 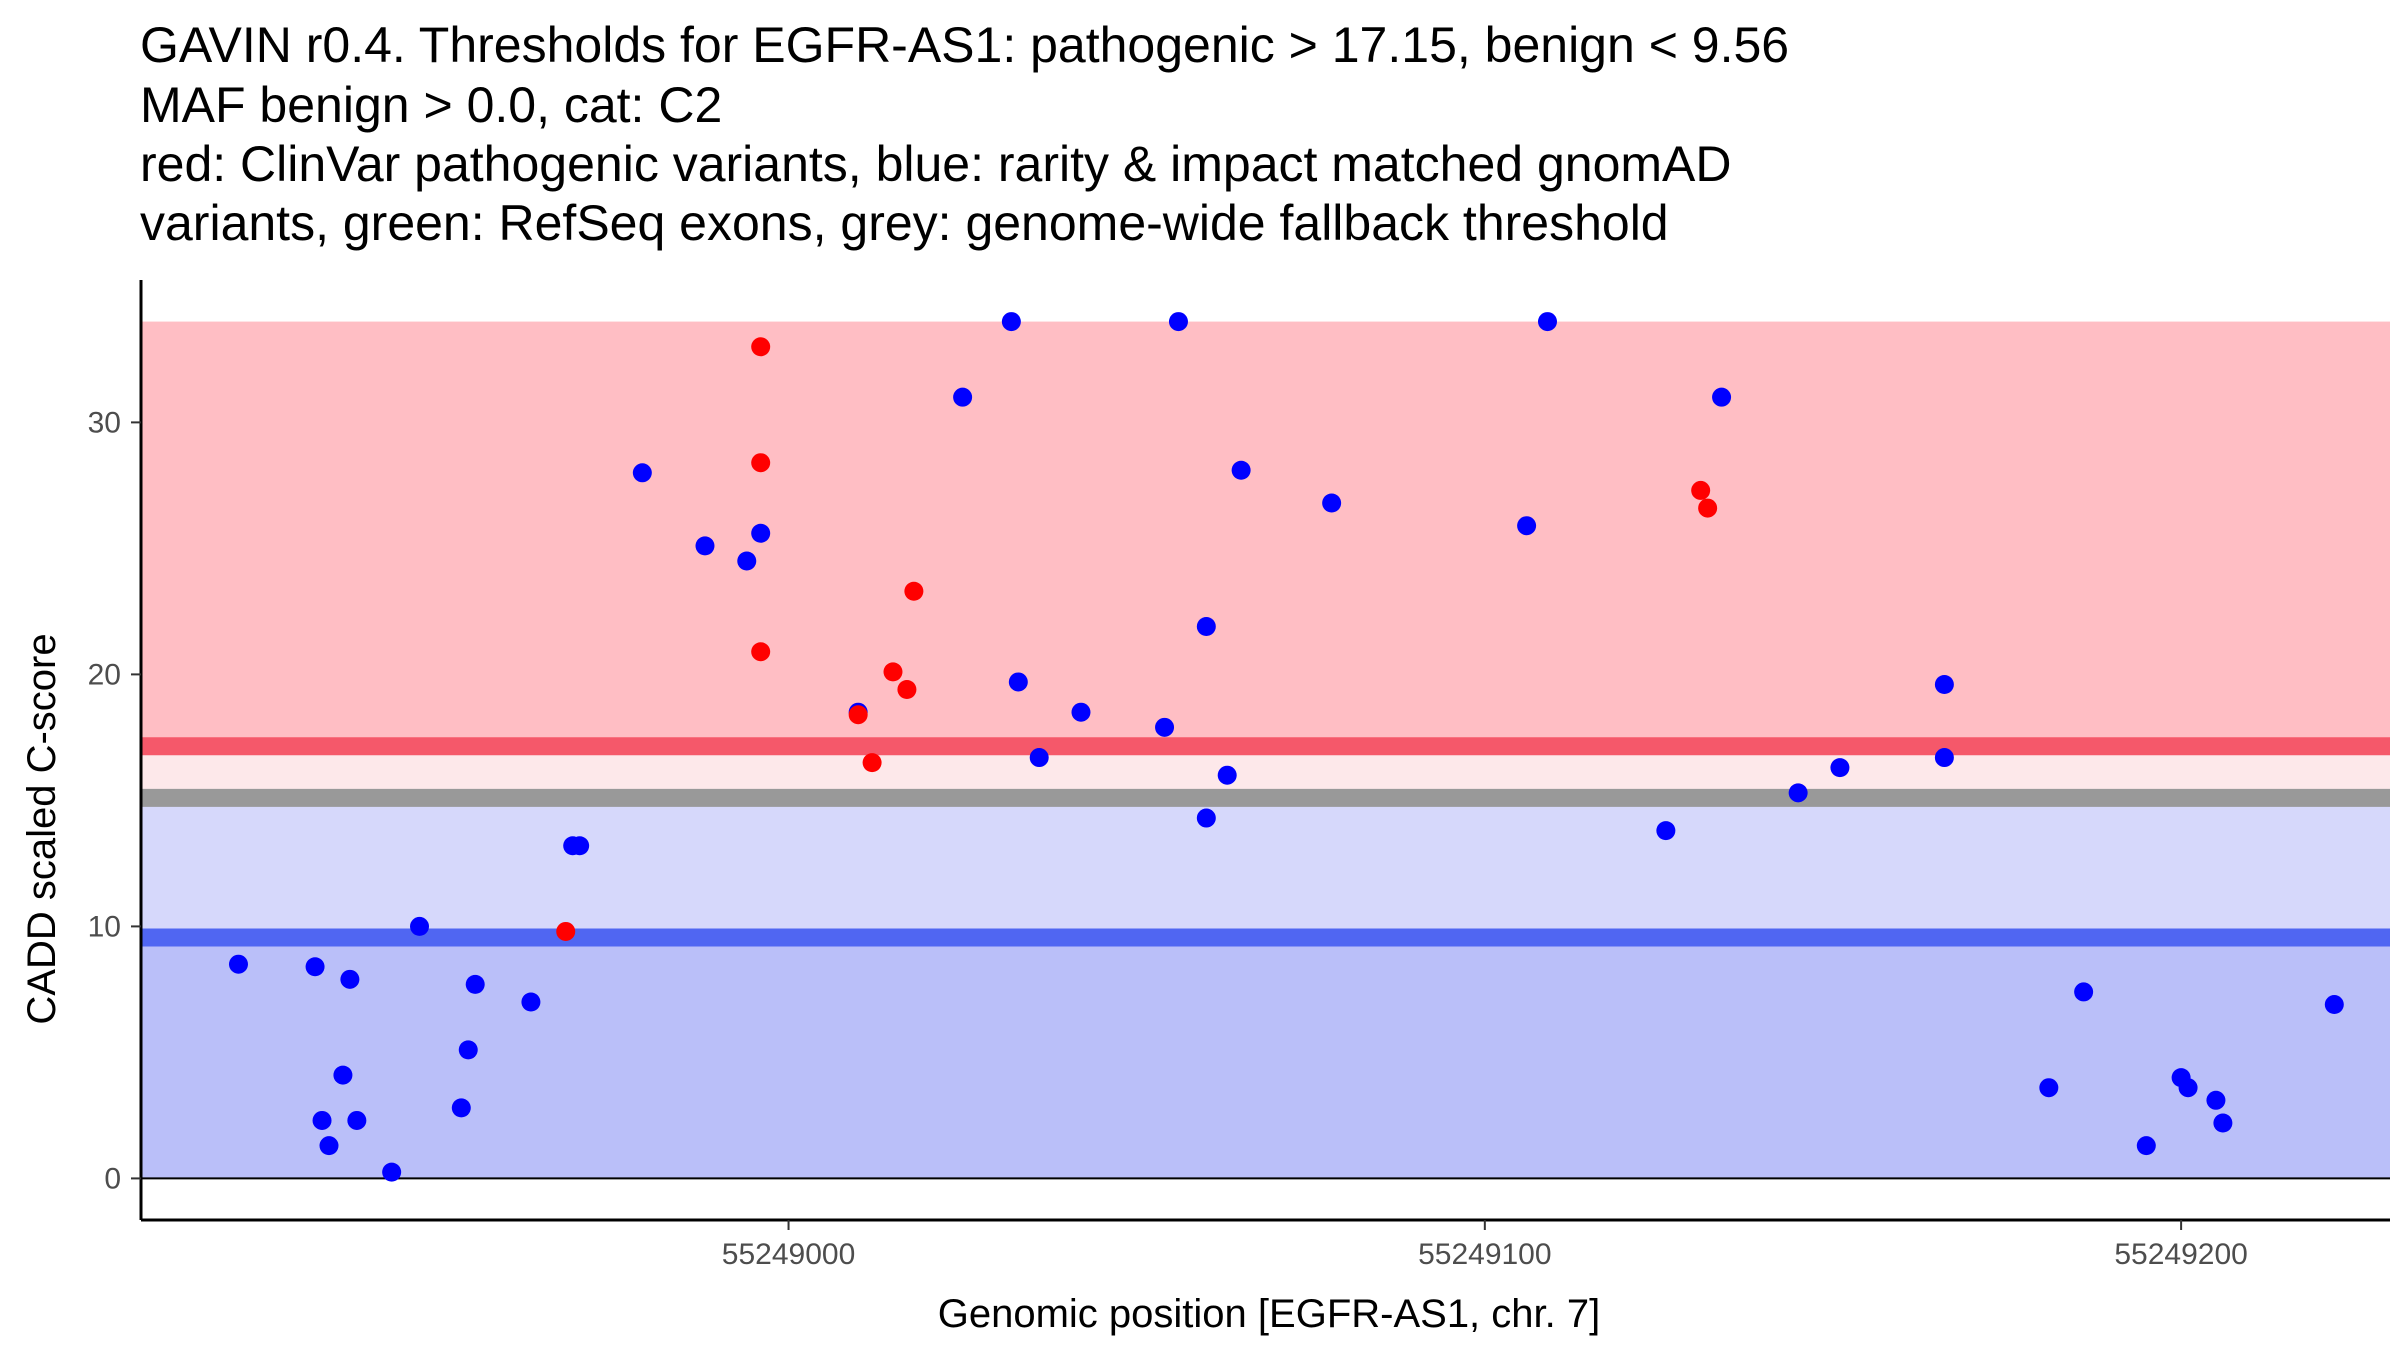 What do you see at coordinates (431, 105) in the screenshot?
I see `chart-title-line-2: MAF benign > 0.0, cat: C2` at bounding box center [431, 105].